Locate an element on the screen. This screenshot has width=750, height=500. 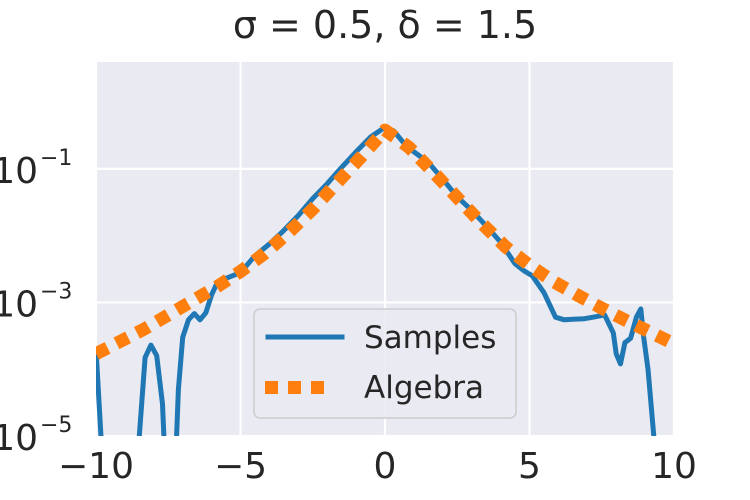
x-tick-label: −10 is located at coordinates (96, 466).